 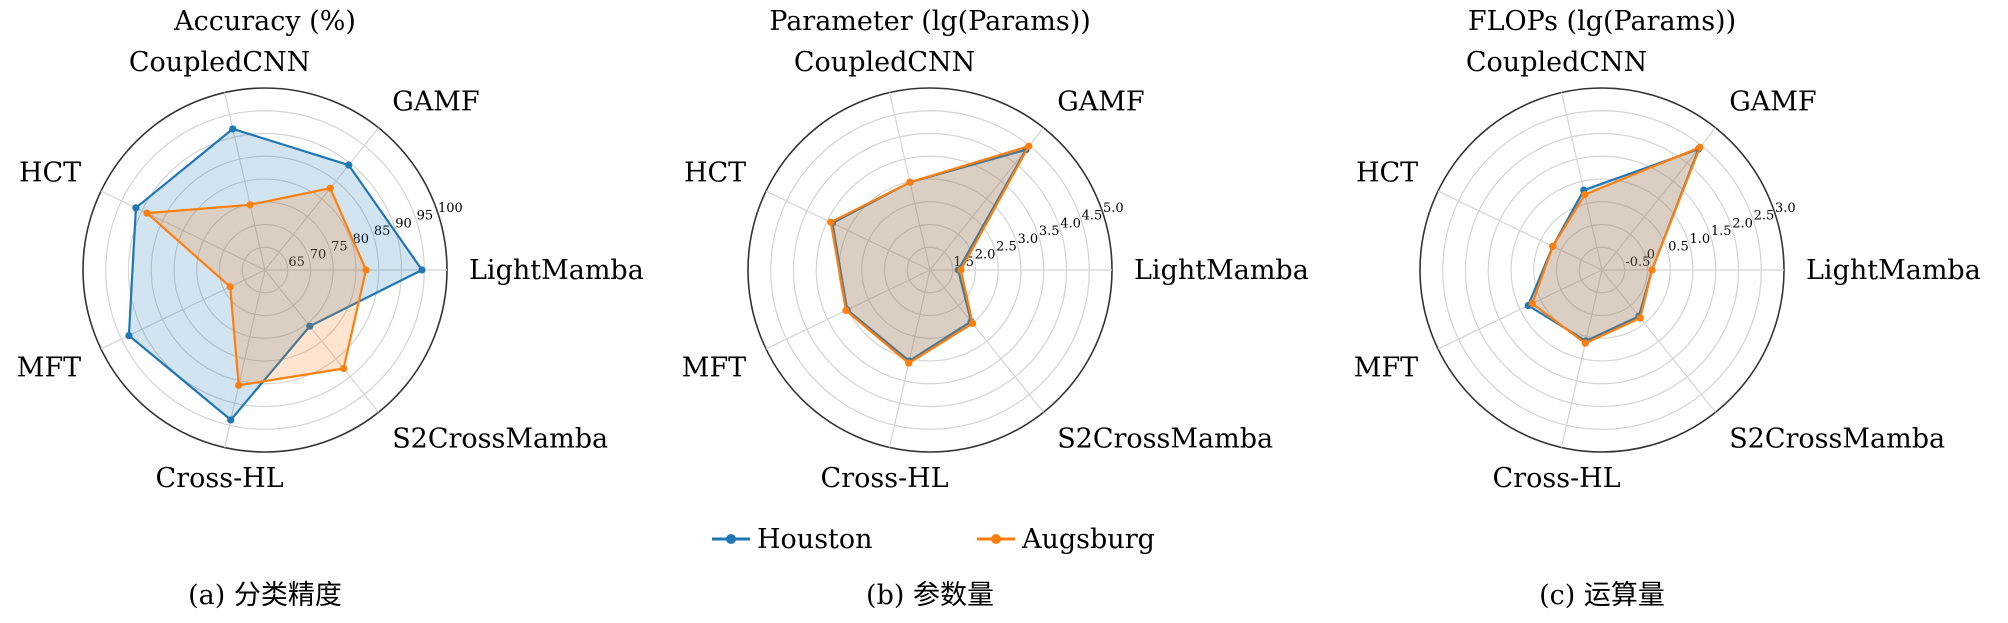 What do you see at coordinates (1637, 262) in the screenshot?
I see `radial-tick-label: -0.5` at bounding box center [1637, 262].